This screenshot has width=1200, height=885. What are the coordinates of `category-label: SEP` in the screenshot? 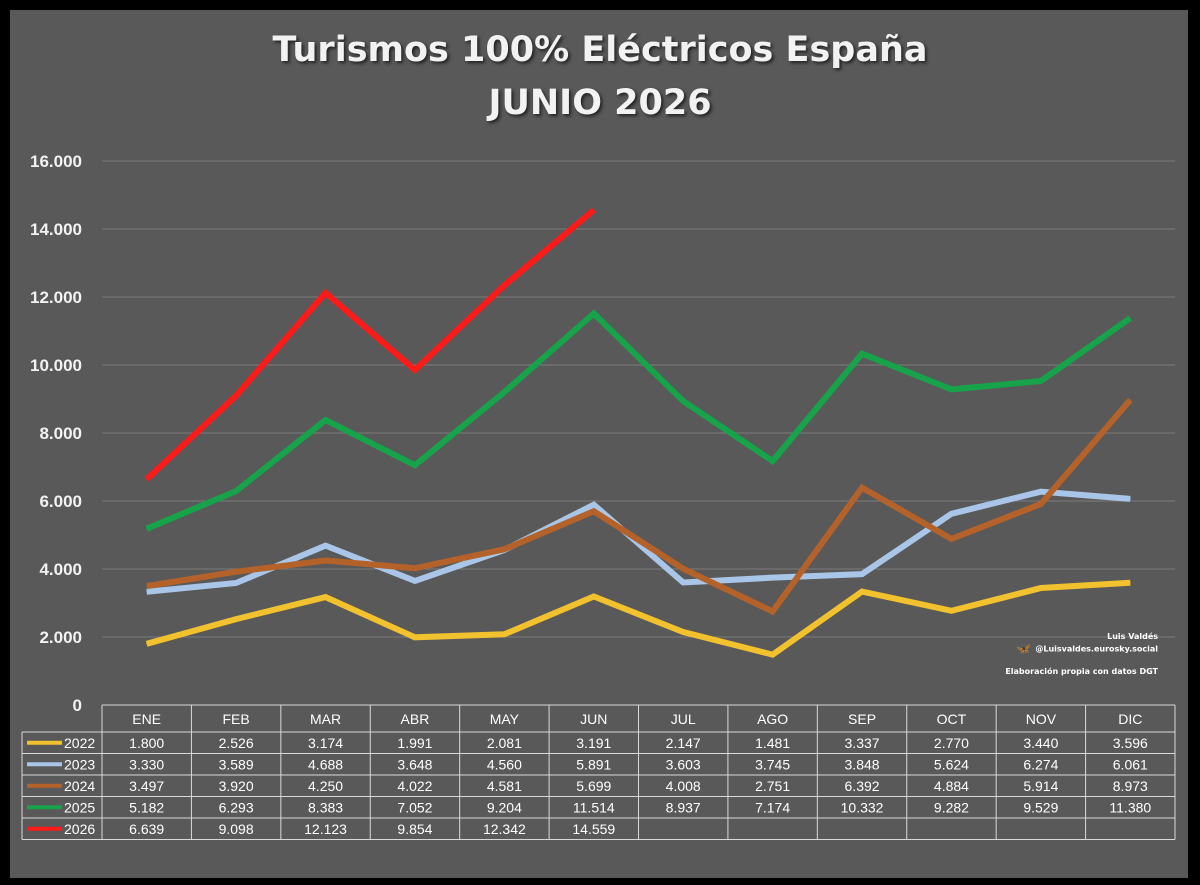 It's located at (862, 719).